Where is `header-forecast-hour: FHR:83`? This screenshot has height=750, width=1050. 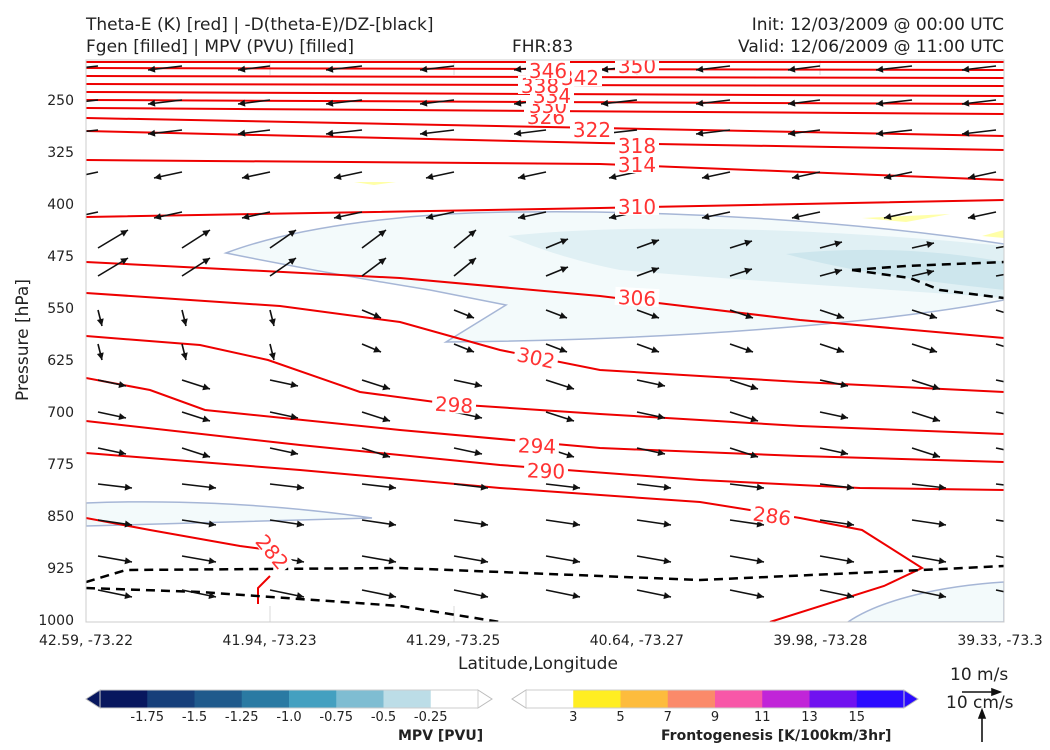
header-forecast-hour: FHR:83 is located at coordinates (543, 47).